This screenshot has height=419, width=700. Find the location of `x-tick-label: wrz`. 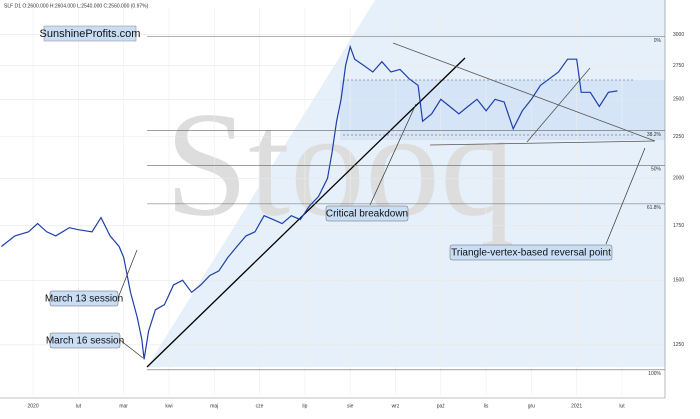

x-tick-label: wrz is located at coordinates (396, 406).